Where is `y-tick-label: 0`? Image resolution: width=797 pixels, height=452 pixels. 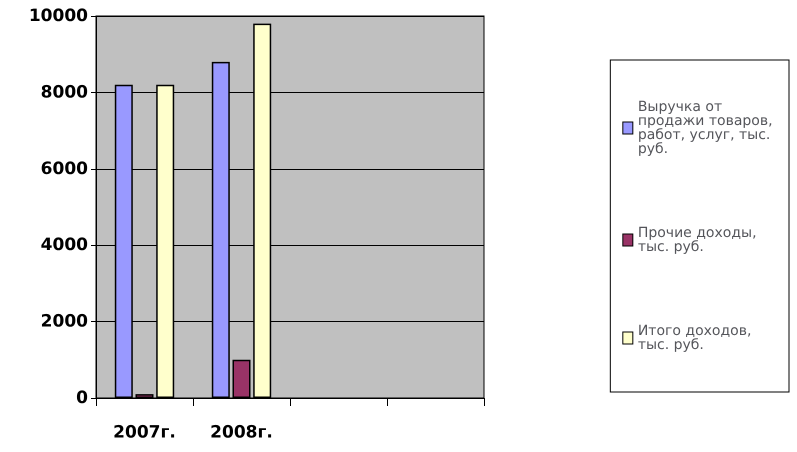
y-tick-label: 0 is located at coordinates (82, 398).